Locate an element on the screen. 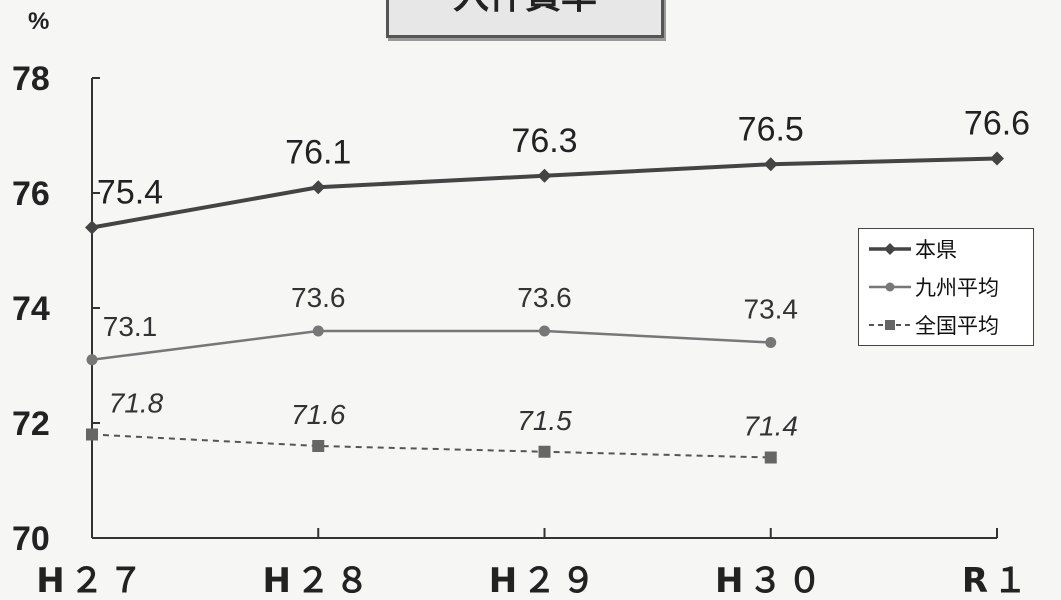 This screenshot has height=600, width=1061. legend-item-kyushu: 九州平均 is located at coordinates (933, 287).